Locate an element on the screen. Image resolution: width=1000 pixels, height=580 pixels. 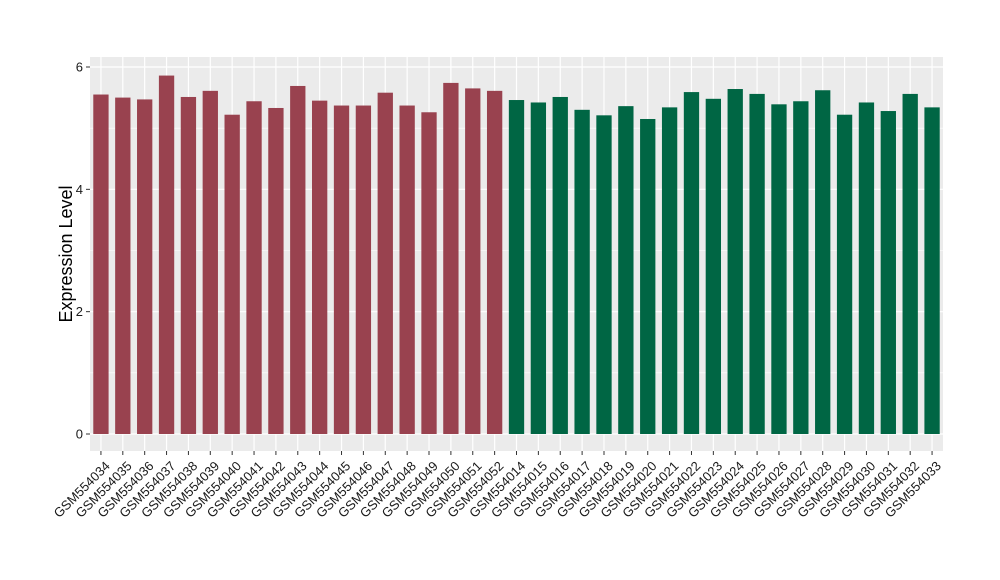
bar-GSM554043 is located at coordinates (298, 259).